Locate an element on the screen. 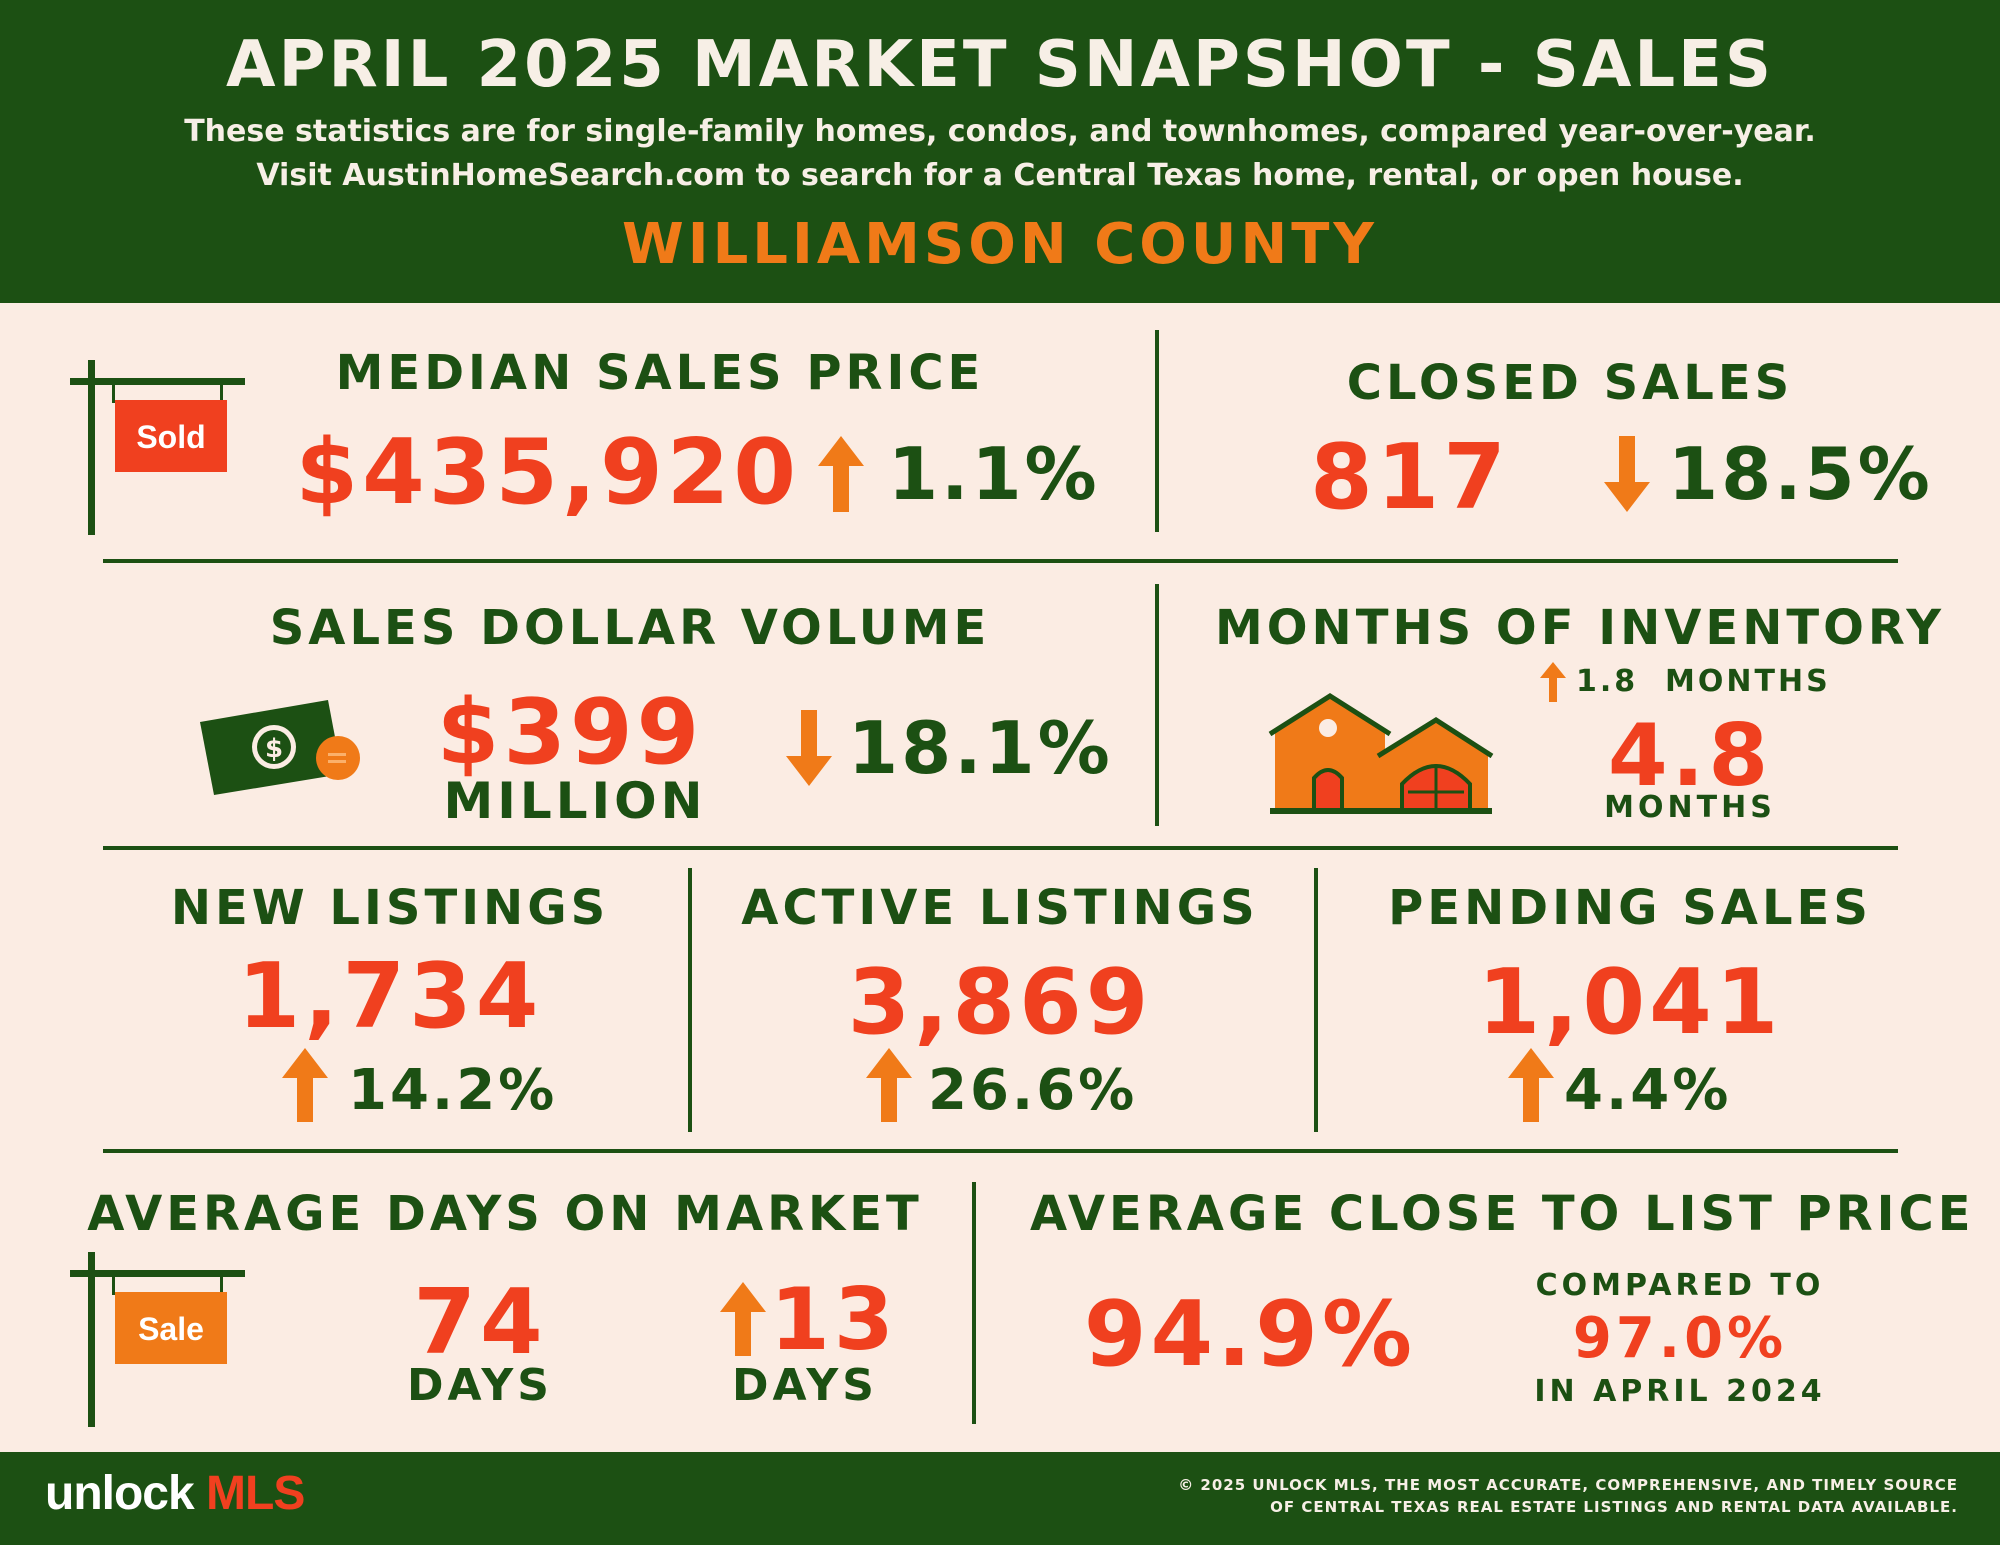 This screenshot has height=1545, width=2000. closed-sales-value: 817 is located at coordinates (1410, 477).